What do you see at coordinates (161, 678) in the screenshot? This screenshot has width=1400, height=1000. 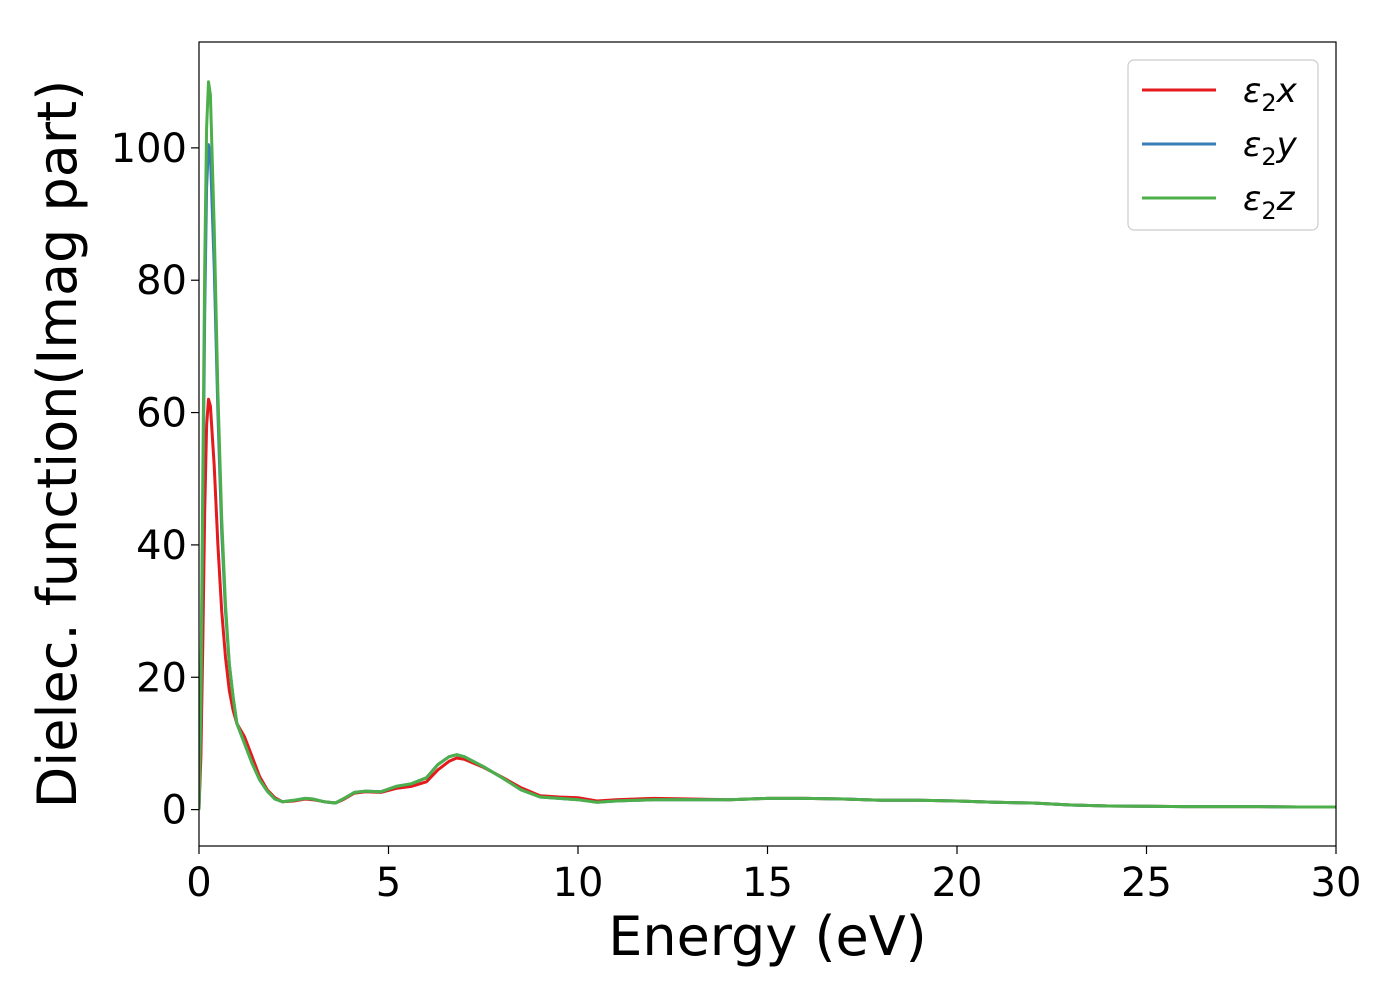 I see `y-tick-label: 20` at bounding box center [161, 678].